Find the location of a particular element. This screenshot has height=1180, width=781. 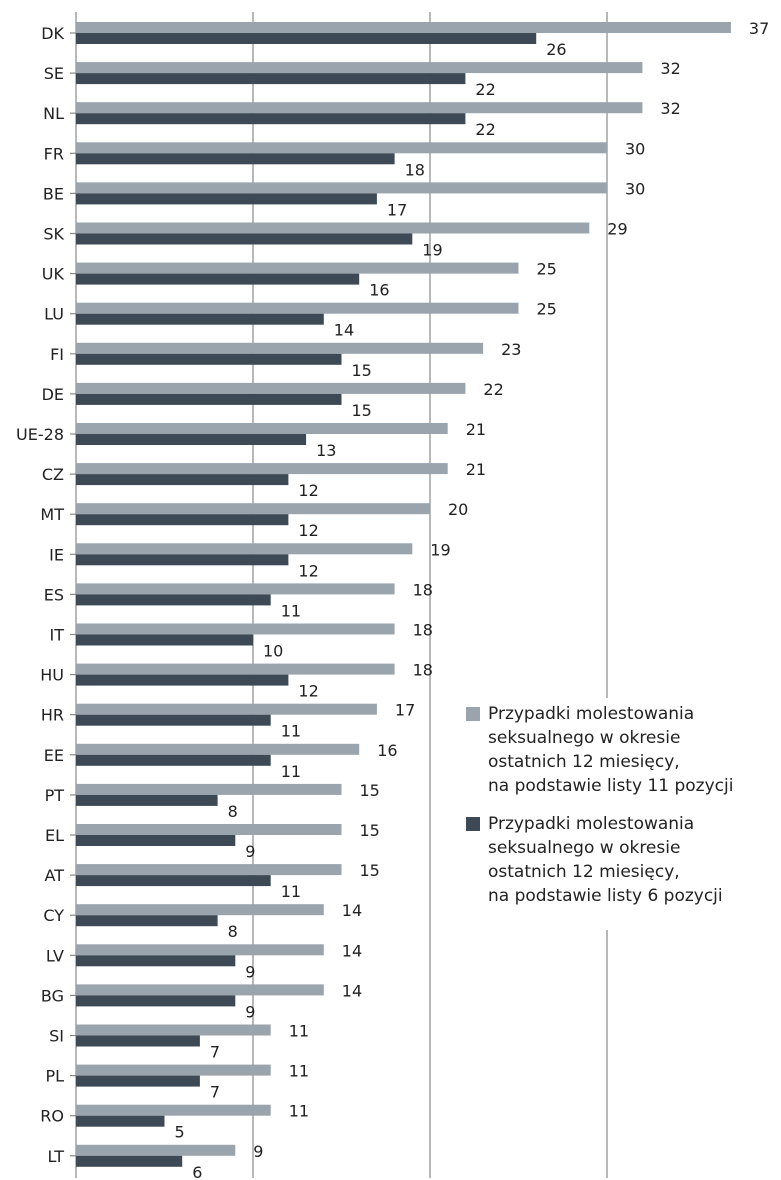

category-label: UE-28 is located at coordinates (40, 434).